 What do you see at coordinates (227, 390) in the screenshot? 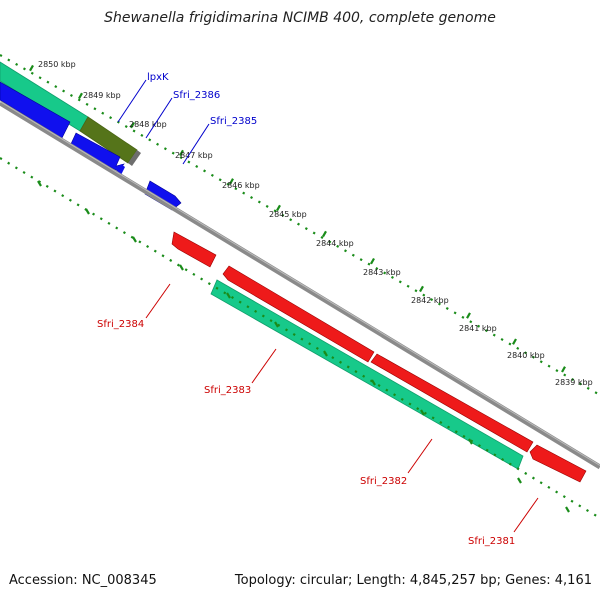
I see `gene-label-sfri-2383: Sfri_2383` at bounding box center [227, 390].